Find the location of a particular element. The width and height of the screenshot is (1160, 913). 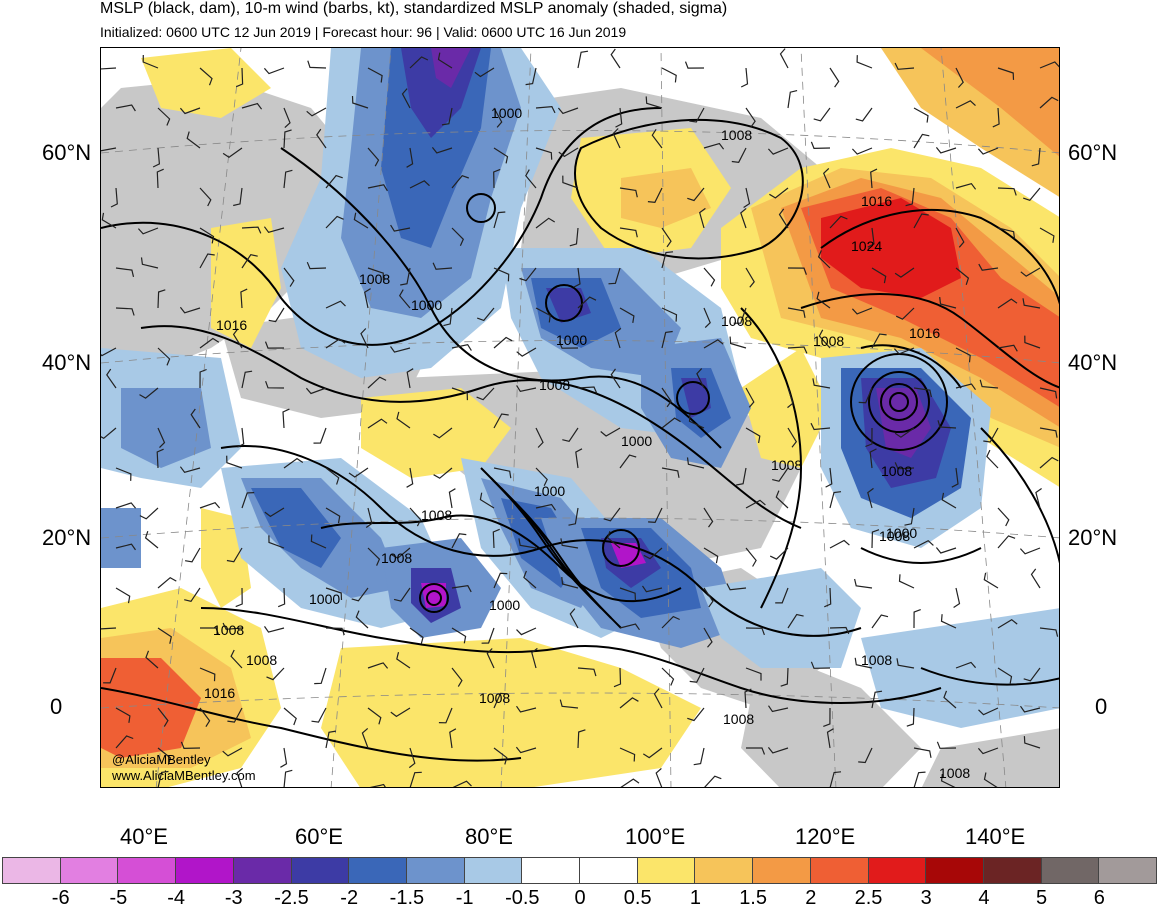

colorbar-tick-label: 1 is located at coordinates (695, 898).